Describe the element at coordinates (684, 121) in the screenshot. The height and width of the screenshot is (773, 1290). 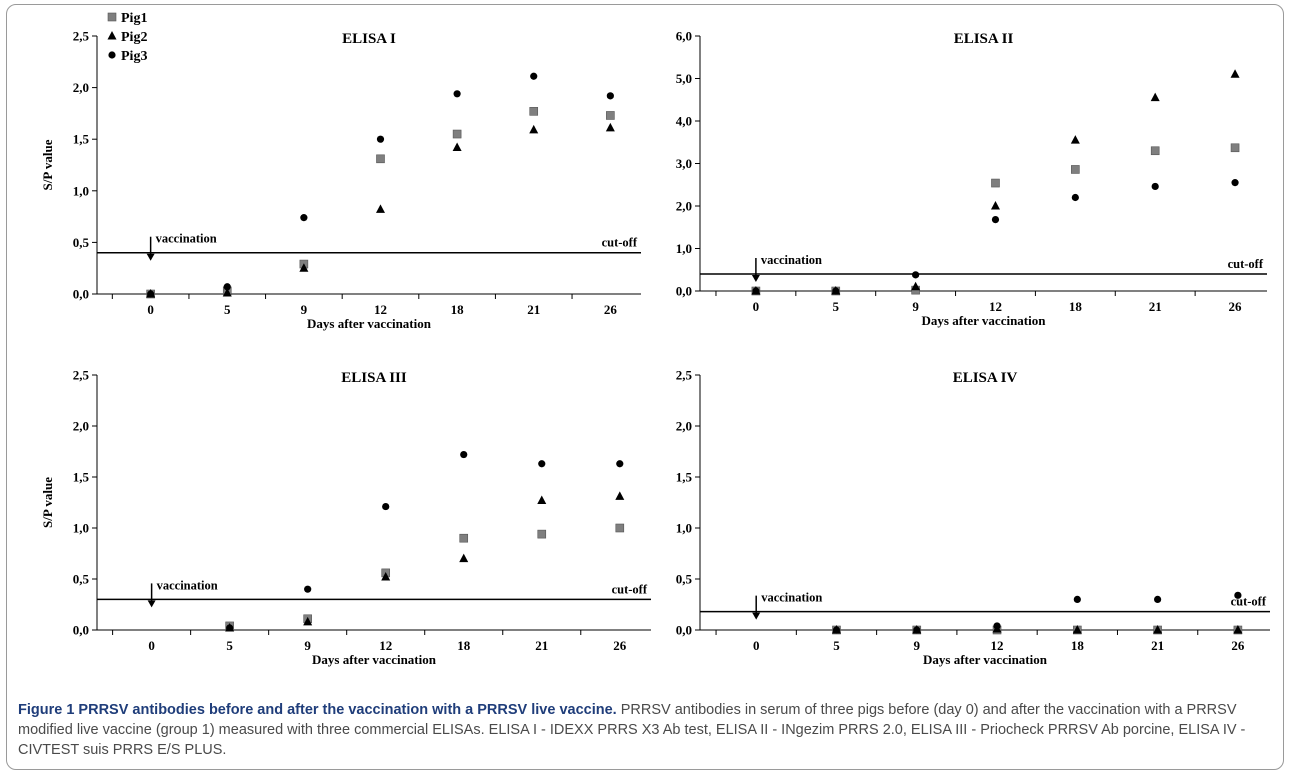
I see `y-tick-label: 4,0` at that location.